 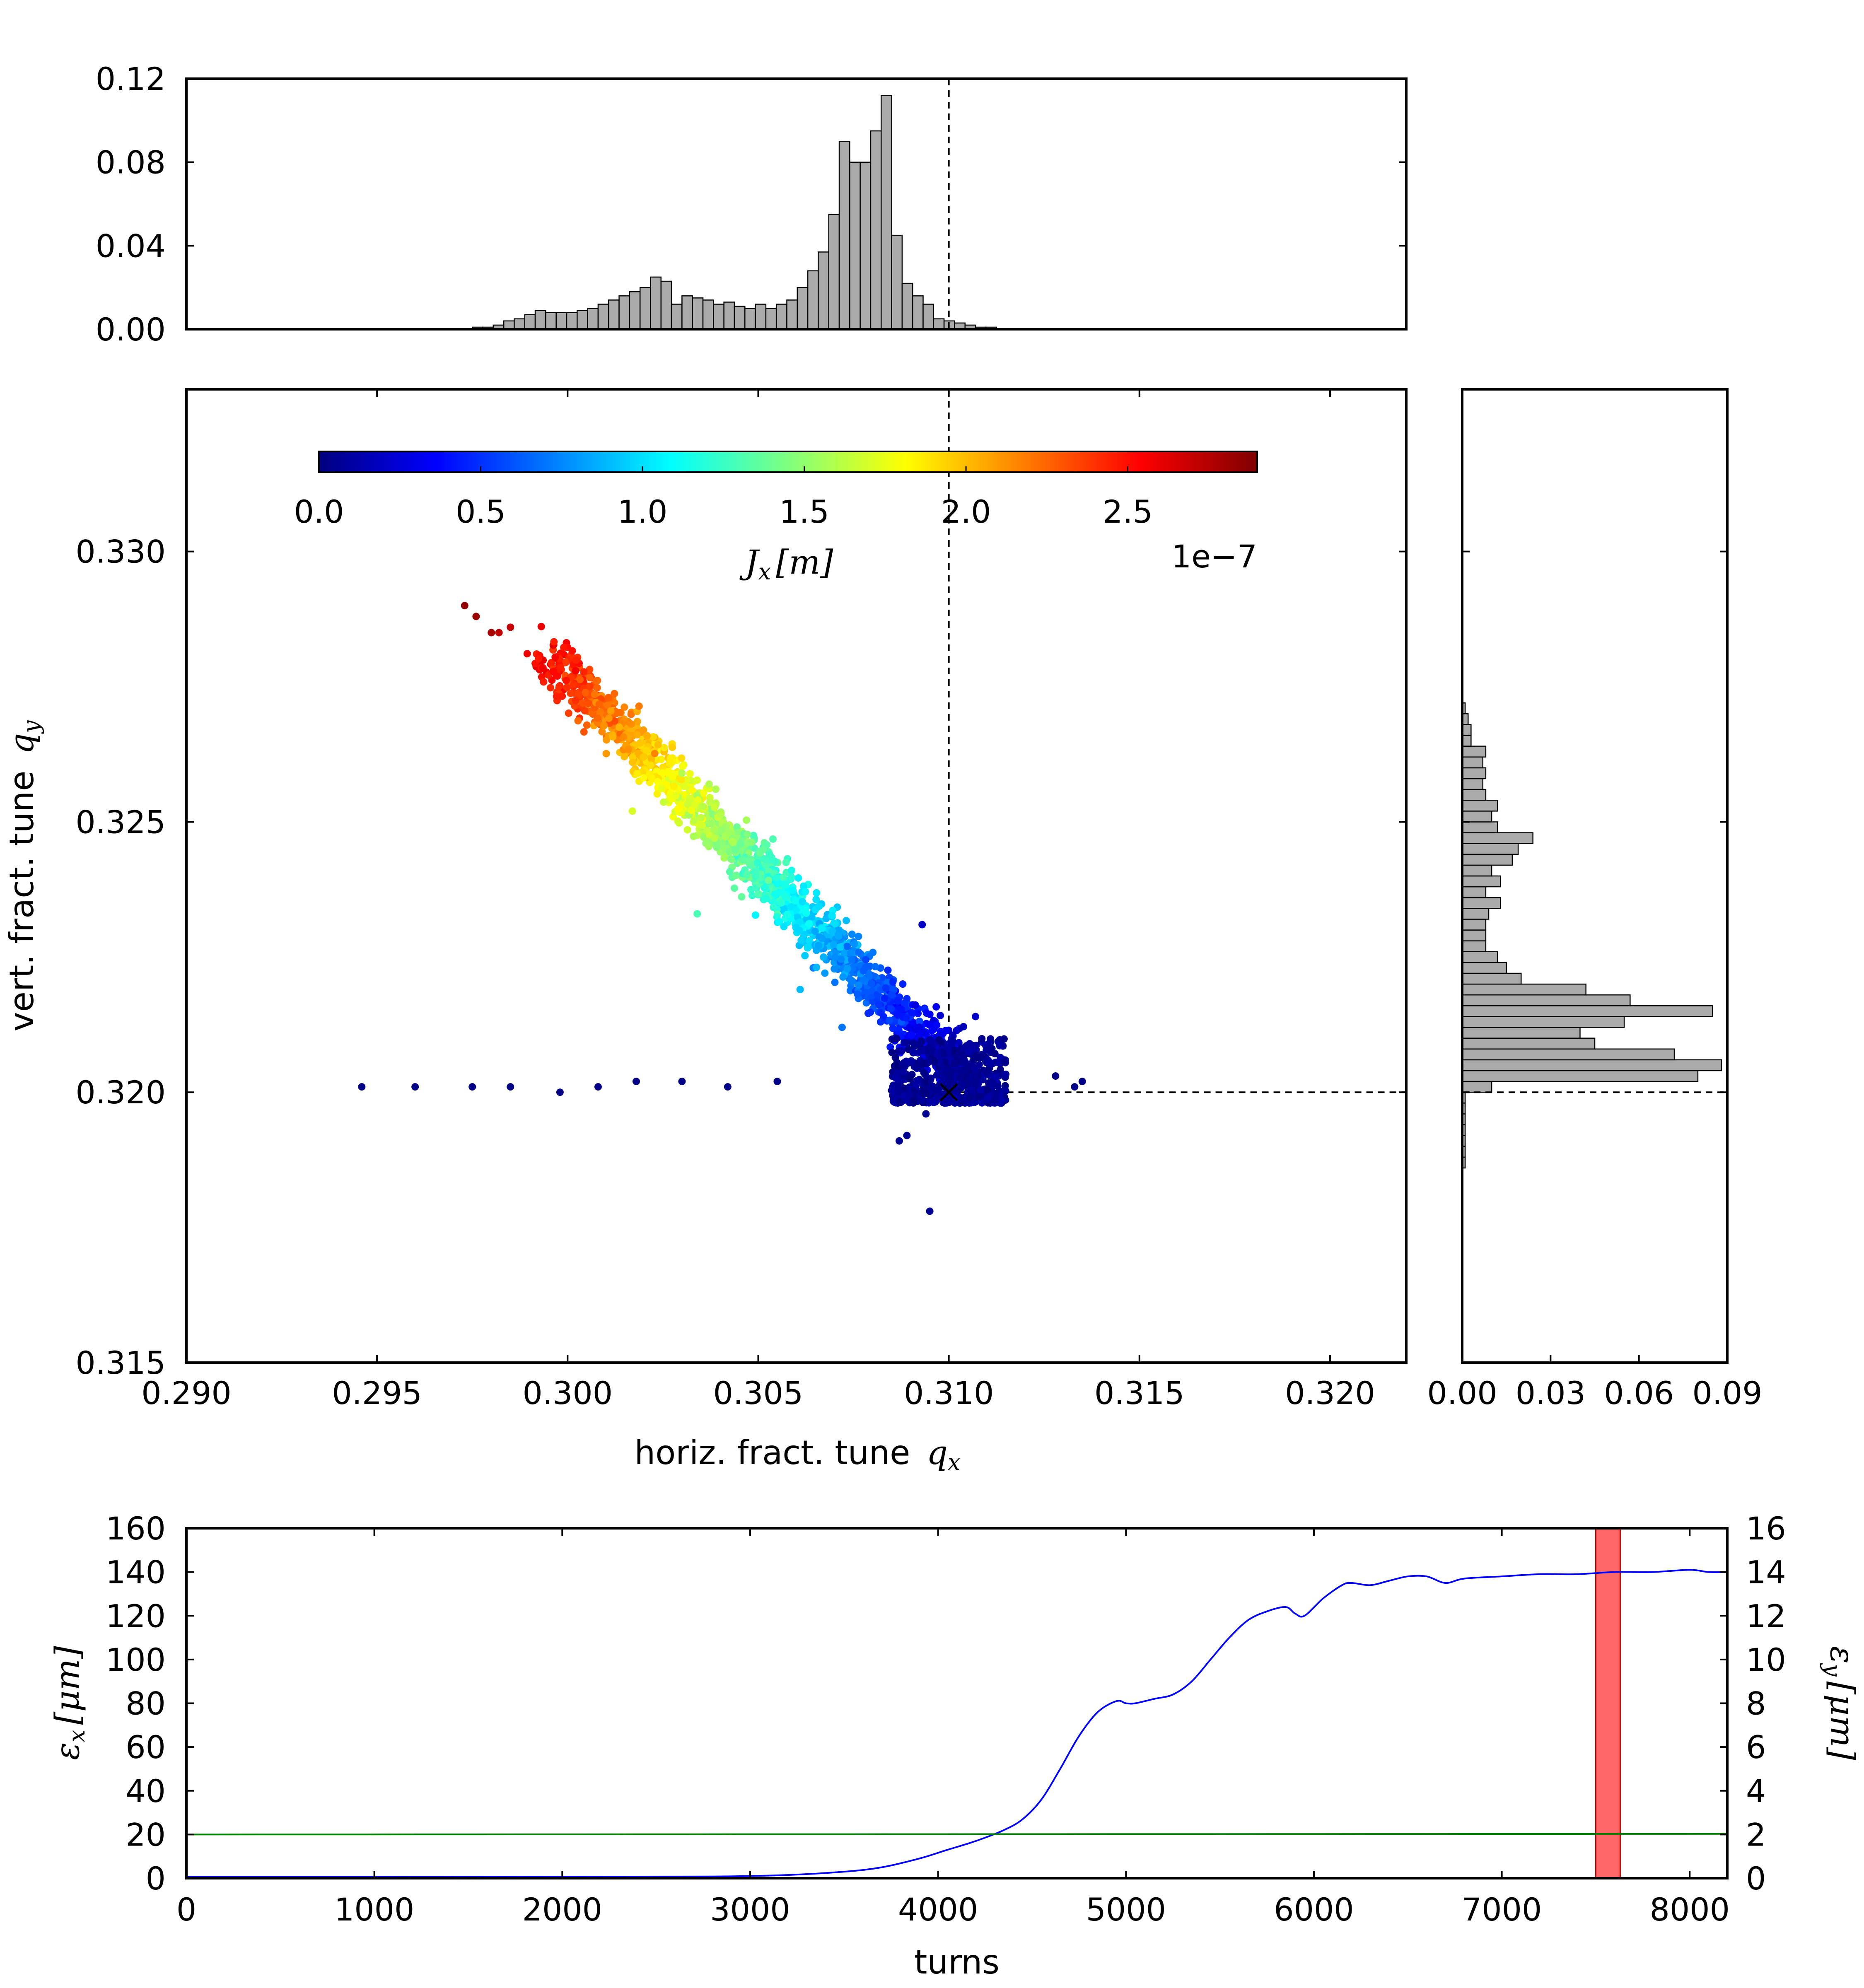 I want to click on scatter-x-tick-label: 0.310, so click(x=949, y=1393).